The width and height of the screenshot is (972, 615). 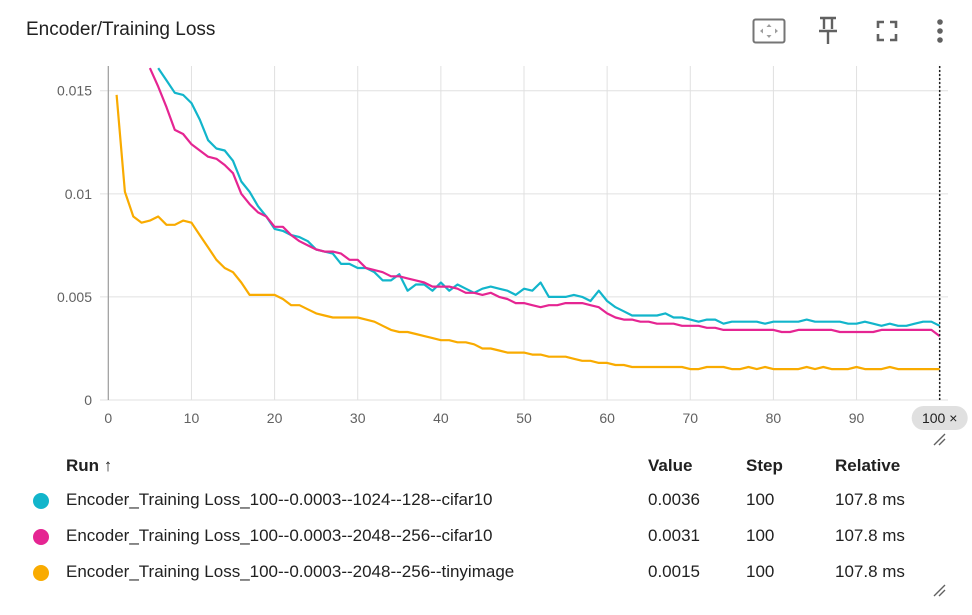 I want to click on x-tick-label: 40, so click(x=441, y=418).